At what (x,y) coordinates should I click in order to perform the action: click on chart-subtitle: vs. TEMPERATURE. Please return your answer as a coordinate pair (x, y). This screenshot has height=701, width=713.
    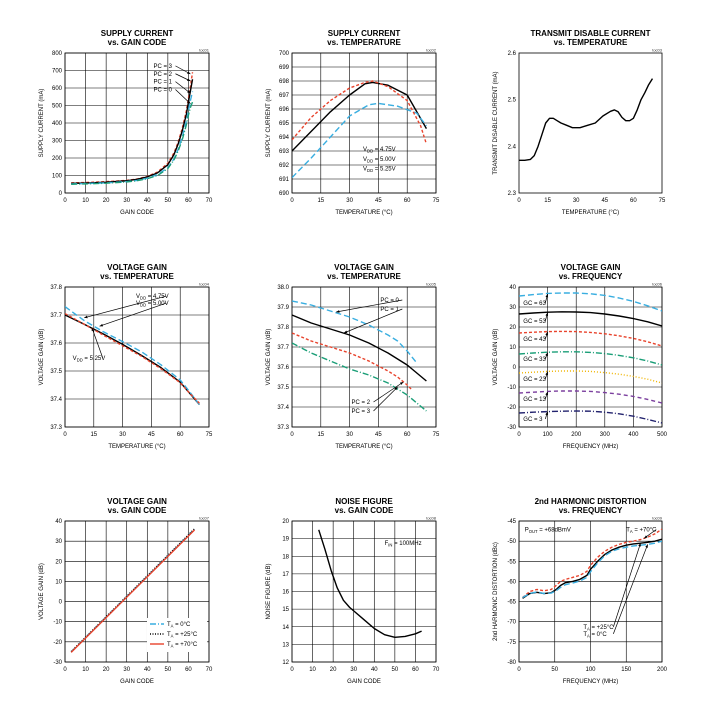
    Looking at the image, I should click on (364, 276).